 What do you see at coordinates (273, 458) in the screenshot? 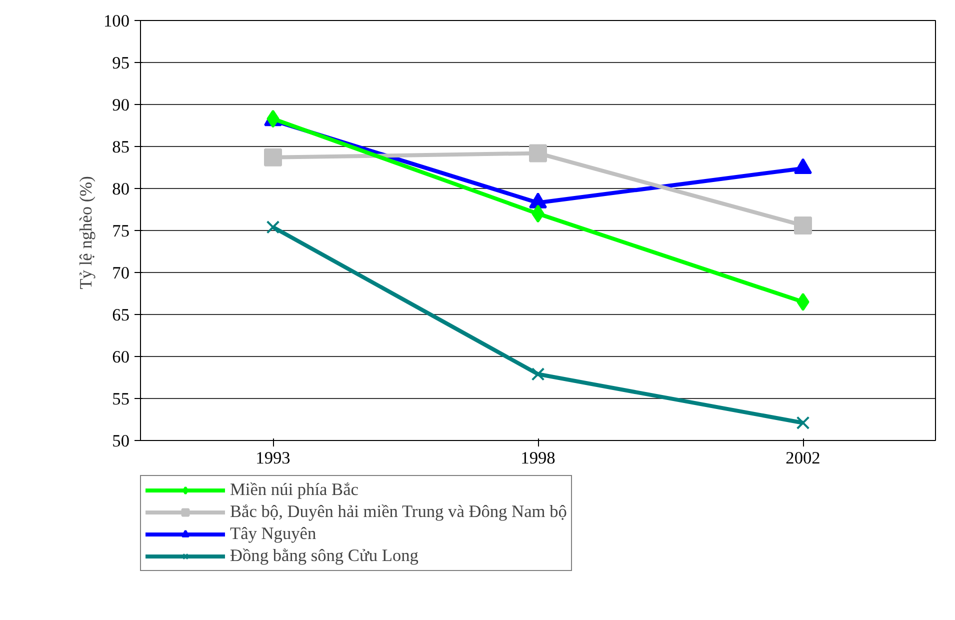
I see `x-tick-label: 1993` at bounding box center [273, 458].